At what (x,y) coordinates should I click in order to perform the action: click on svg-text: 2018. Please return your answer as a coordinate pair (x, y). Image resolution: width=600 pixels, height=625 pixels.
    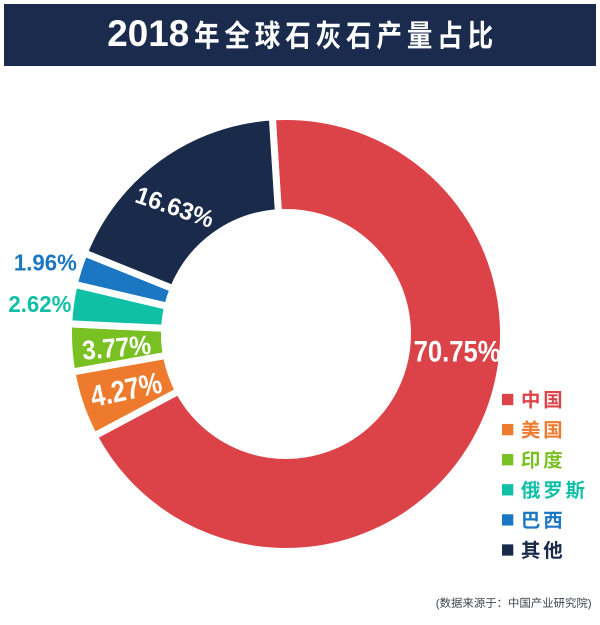
    Looking at the image, I should click on (148, 33).